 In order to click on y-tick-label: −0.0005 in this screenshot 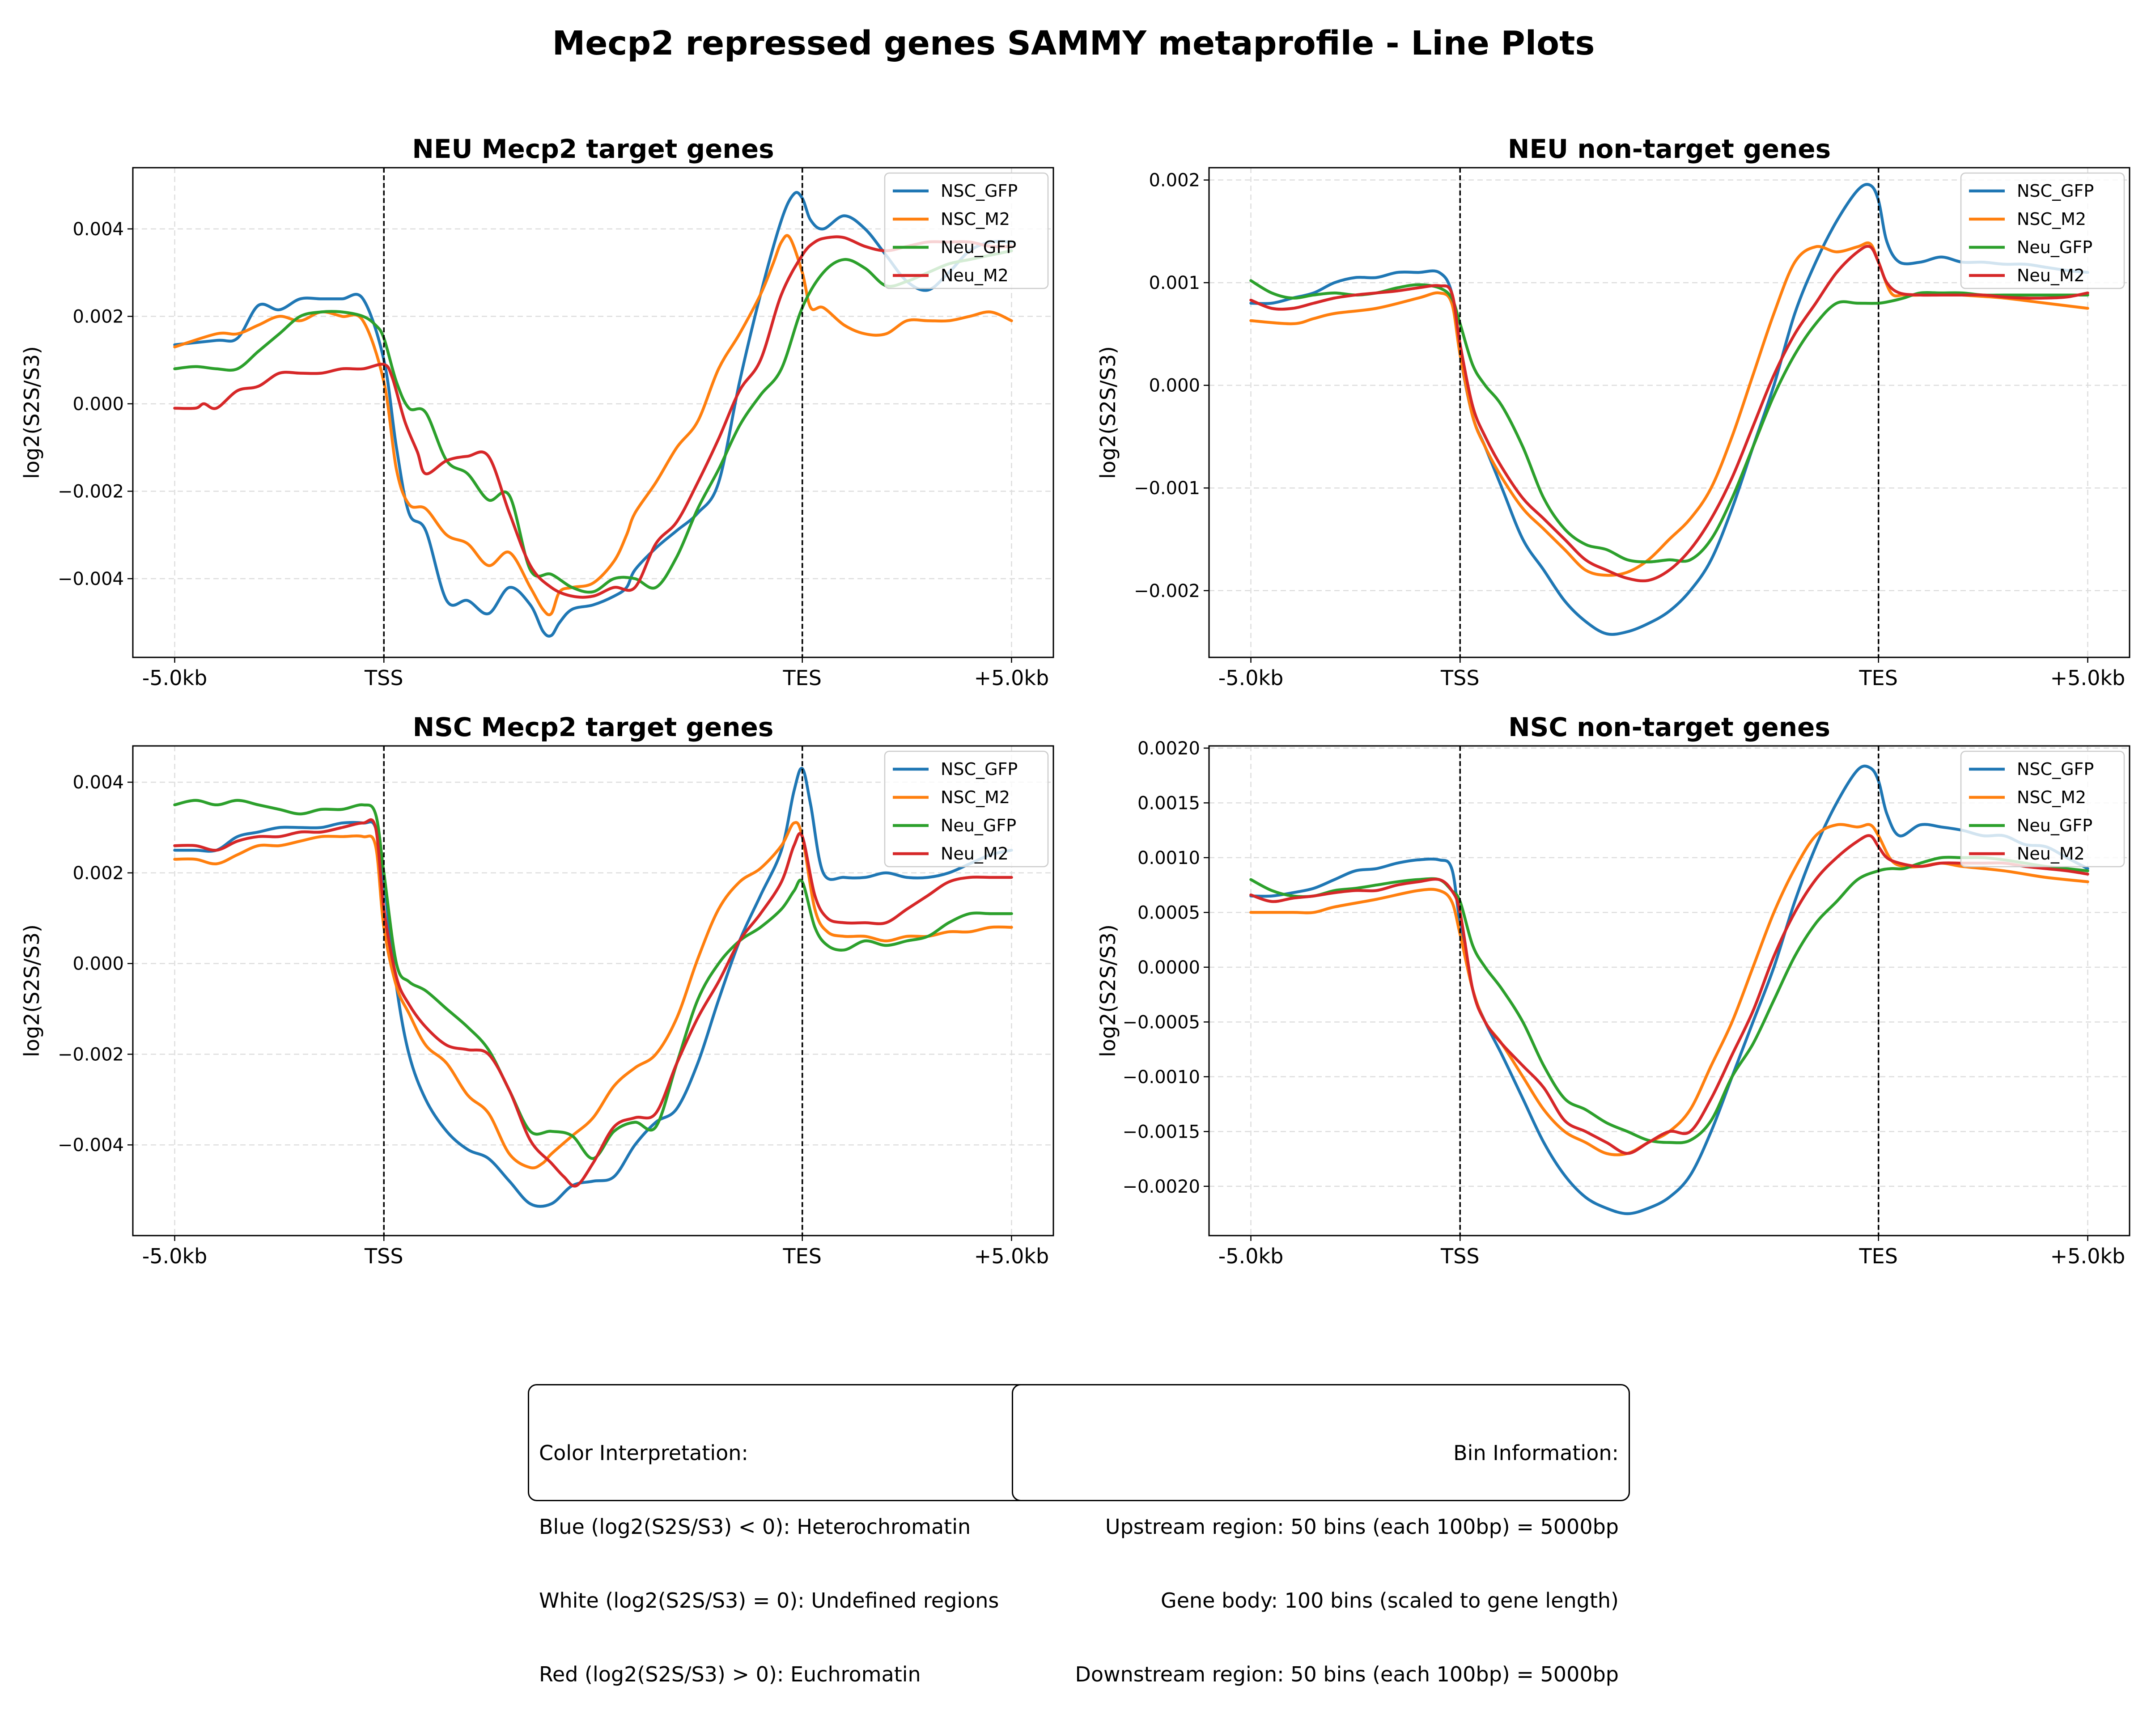, I will do `click(1161, 1022)`.